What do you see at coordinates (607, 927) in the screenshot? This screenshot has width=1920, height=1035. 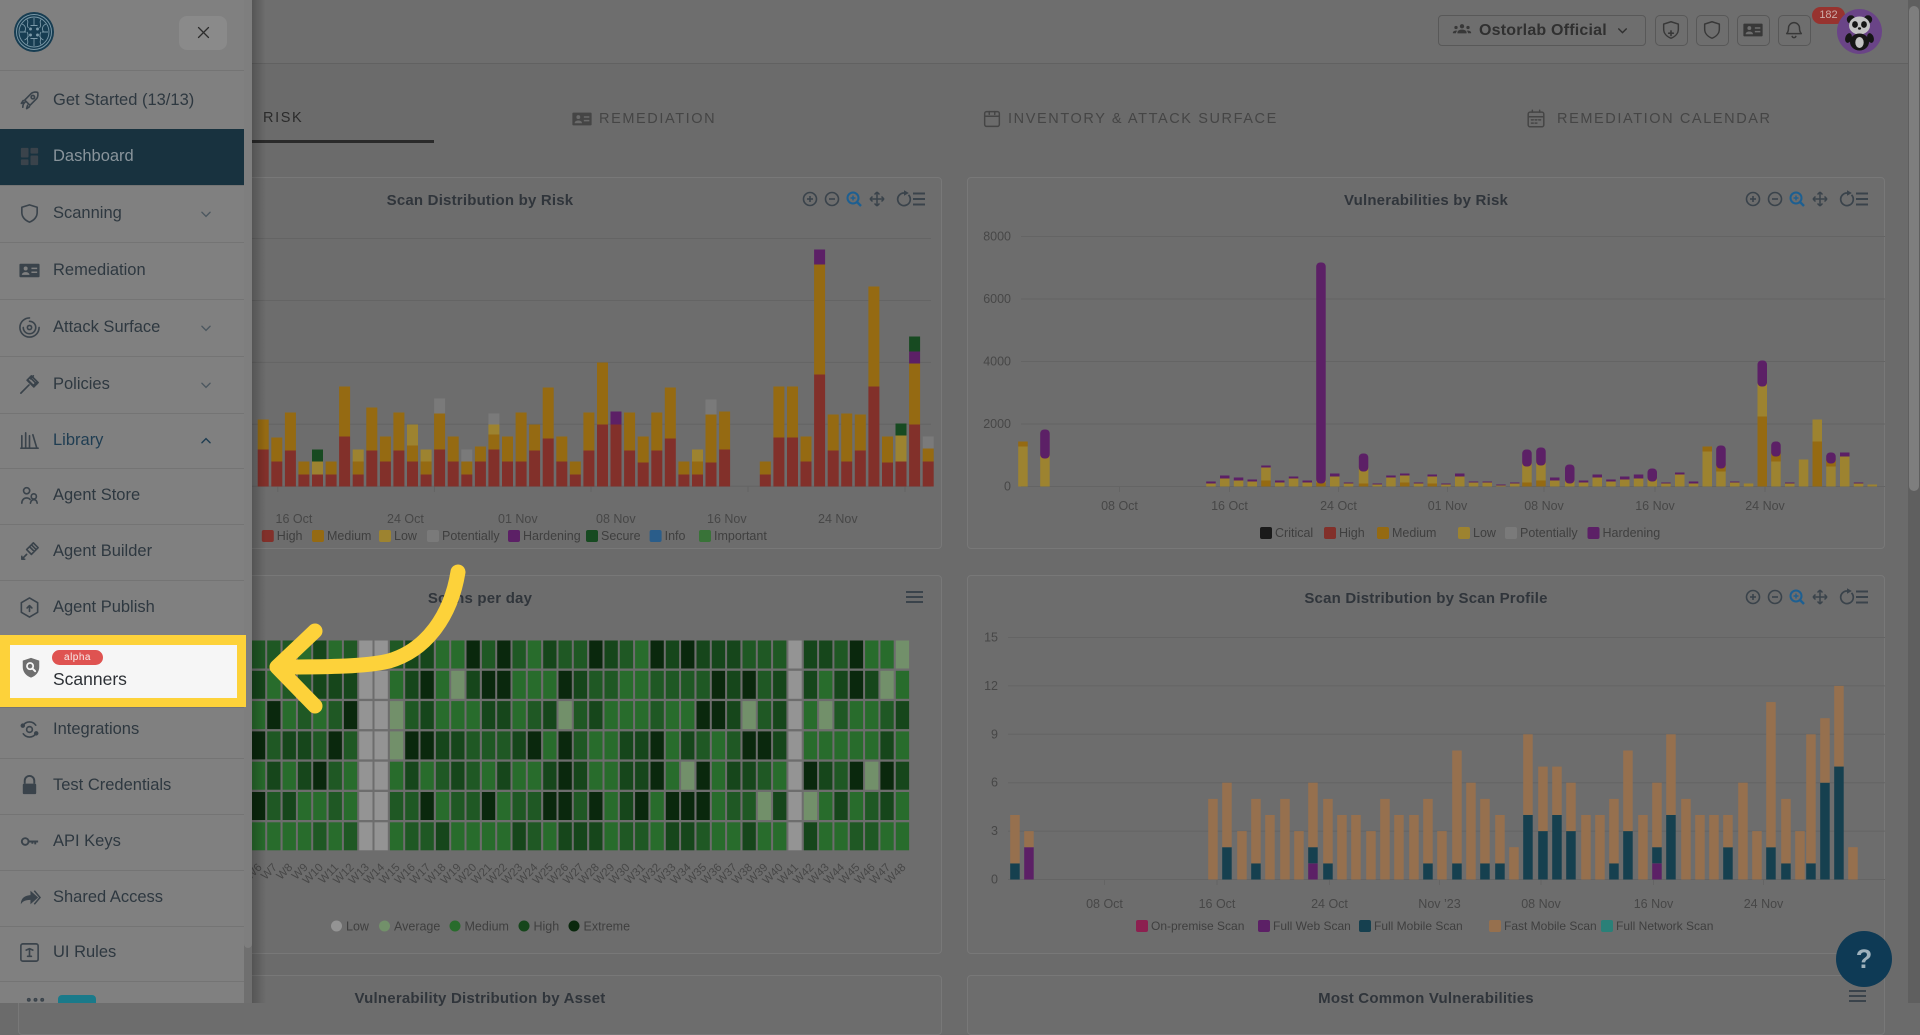 I see `svg-text: Extreme` at bounding box center [607, 927].